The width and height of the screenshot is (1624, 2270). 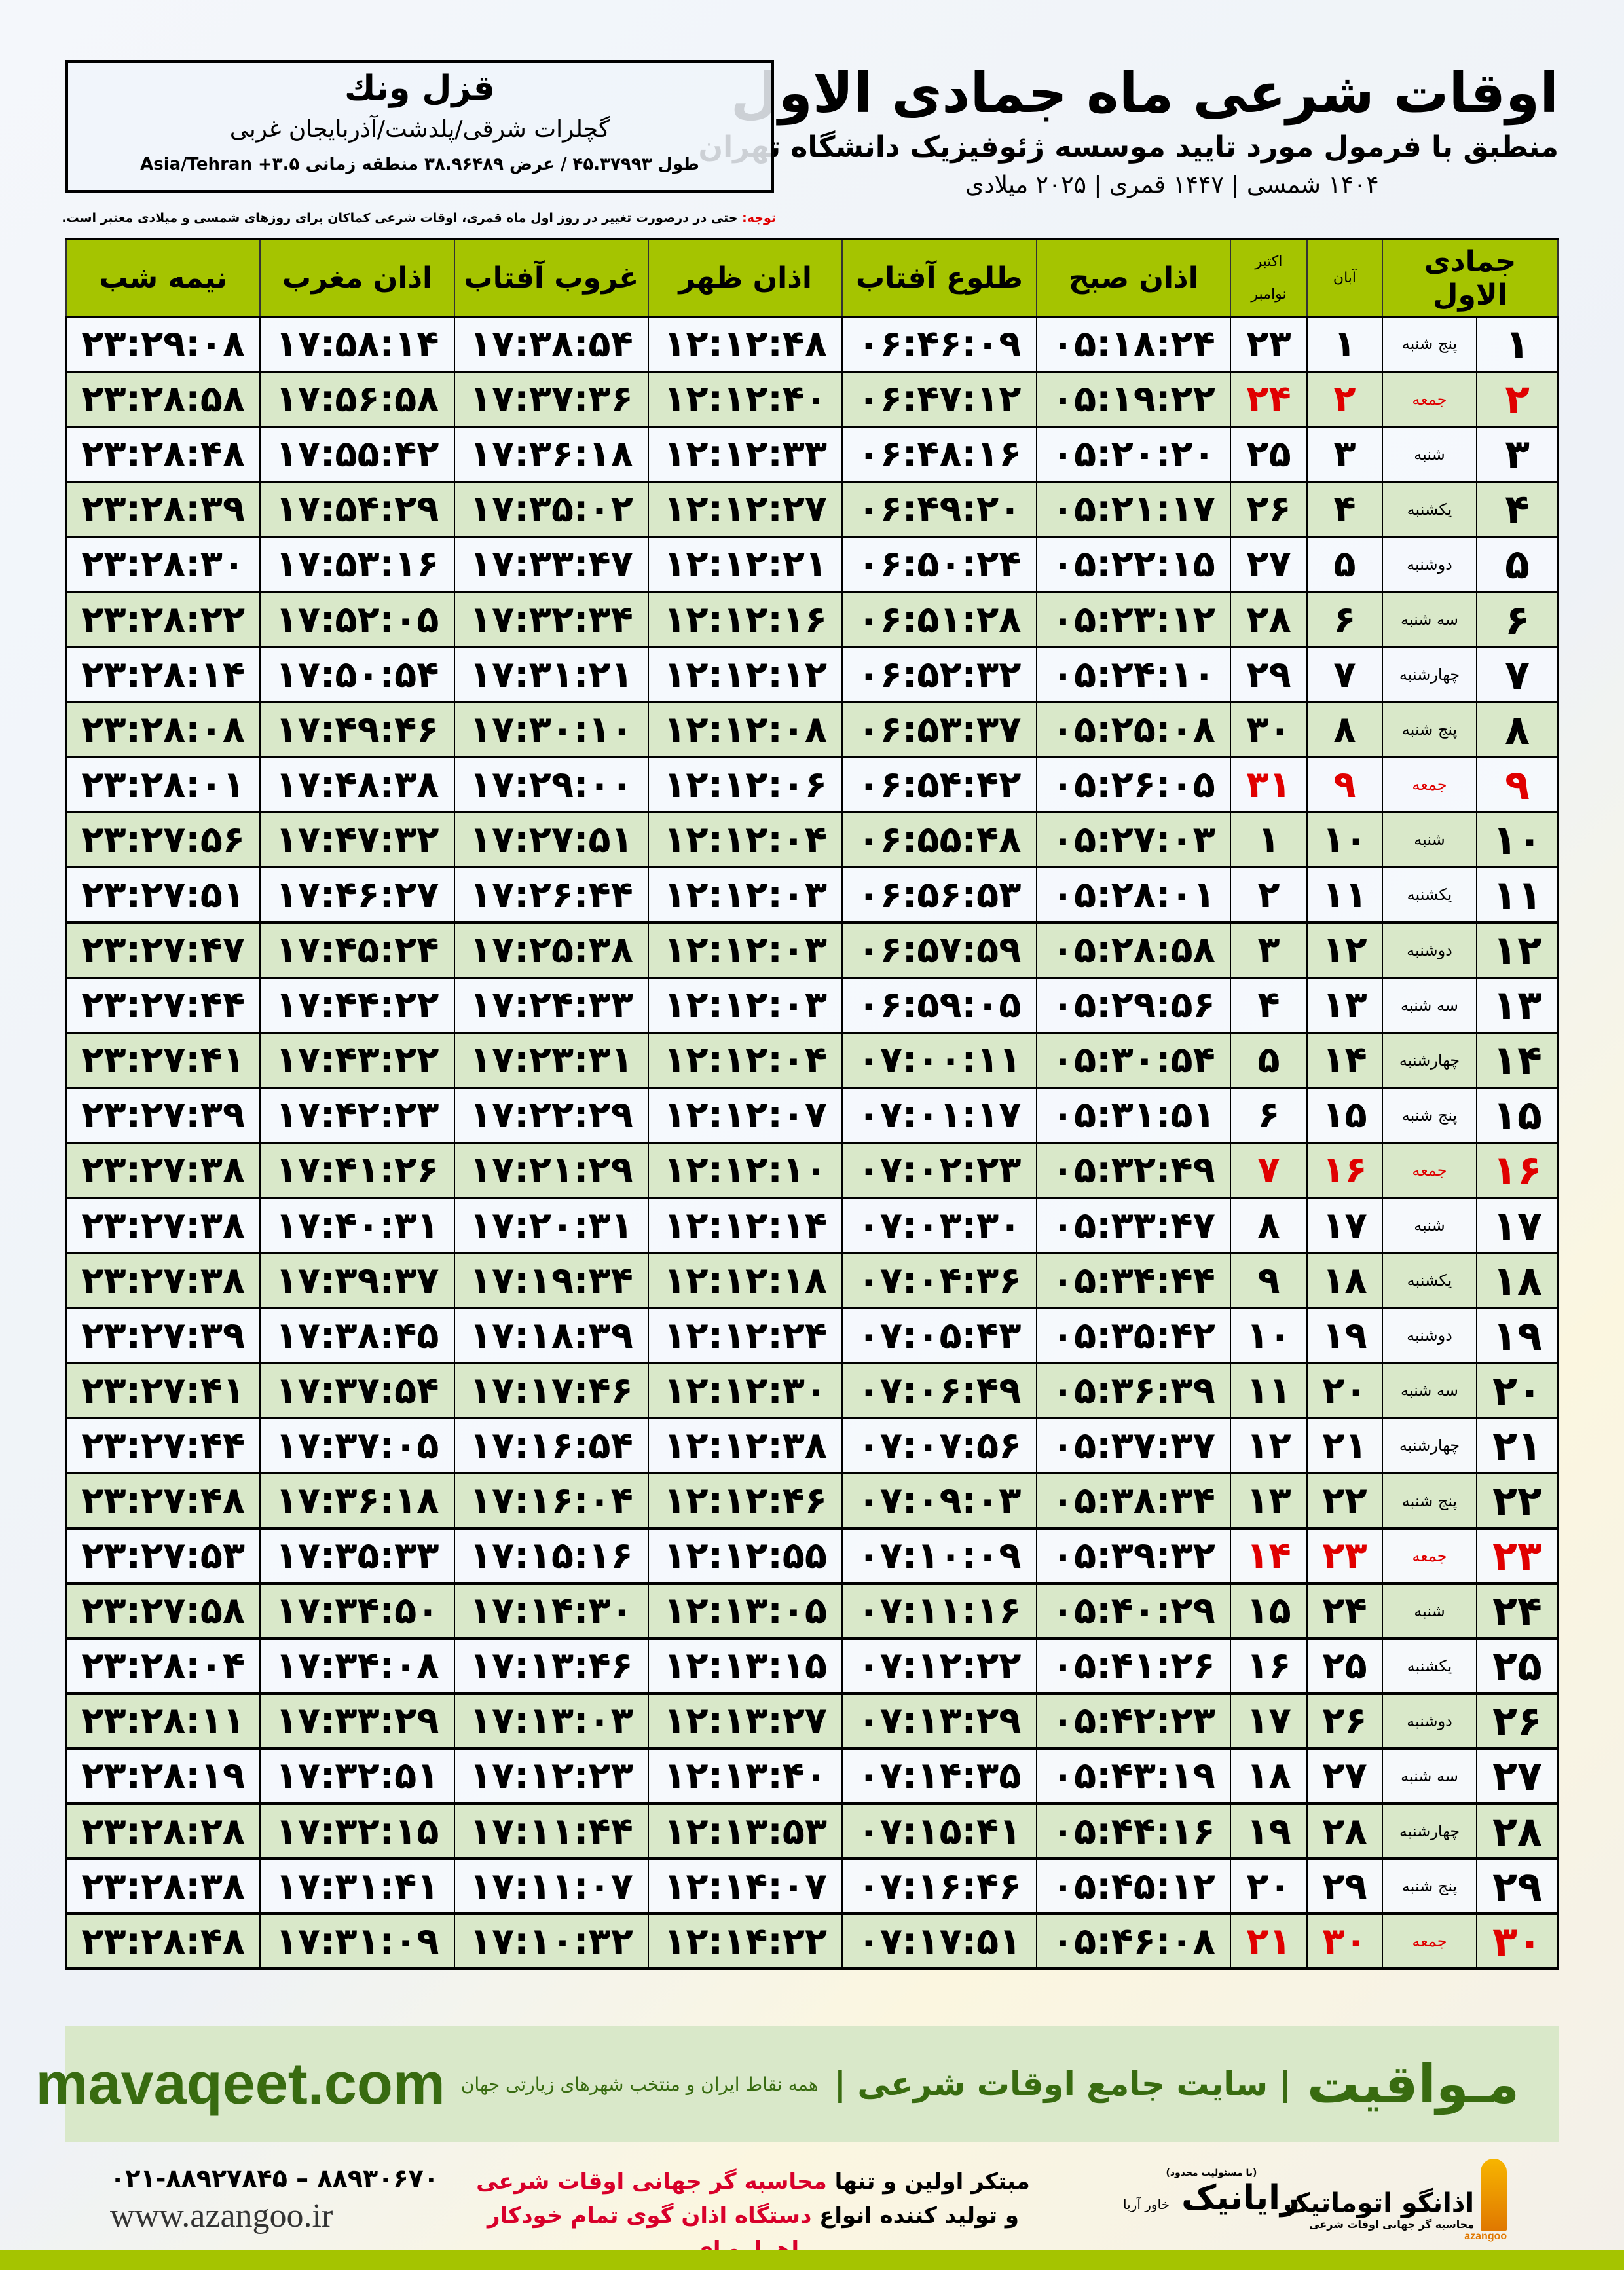 I want to click on cell-aban: ۳۰, so click(x=1344, y=1942).